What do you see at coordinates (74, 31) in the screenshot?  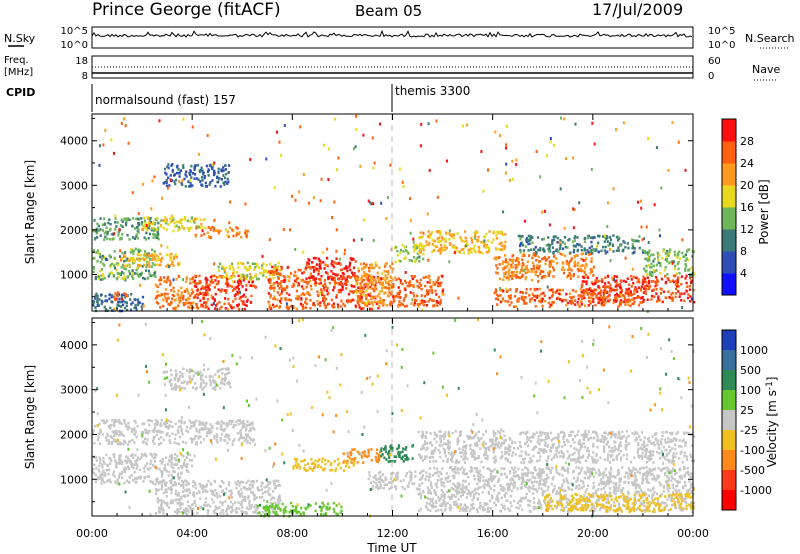 I see `nsky-tick-left-top: 10^5` at bounding box center [74, 31].